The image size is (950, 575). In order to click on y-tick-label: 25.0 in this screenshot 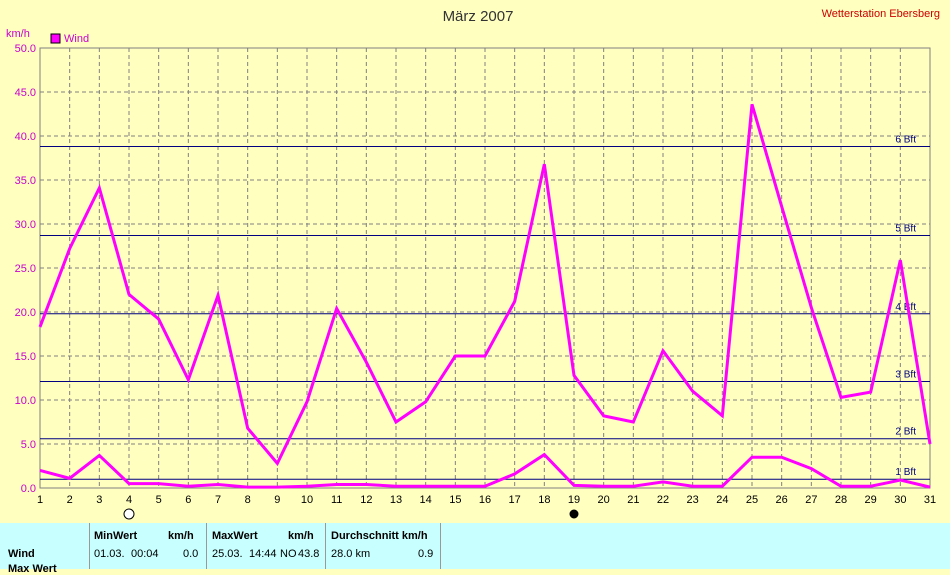, I will do `click(25, 269)`.